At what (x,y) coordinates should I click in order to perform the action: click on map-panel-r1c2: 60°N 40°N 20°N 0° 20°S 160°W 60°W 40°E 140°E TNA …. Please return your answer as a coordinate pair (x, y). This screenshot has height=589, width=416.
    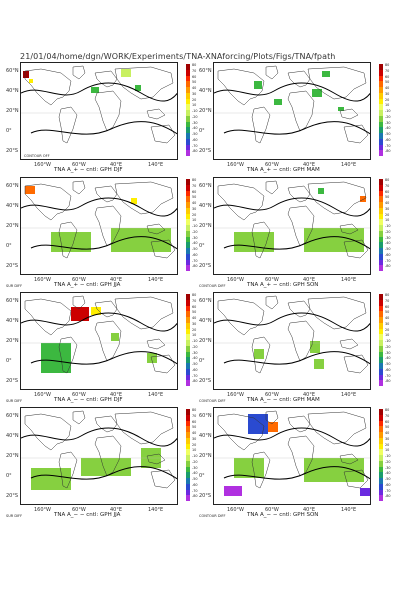
    Looking at the image, I should click on (295, 117).